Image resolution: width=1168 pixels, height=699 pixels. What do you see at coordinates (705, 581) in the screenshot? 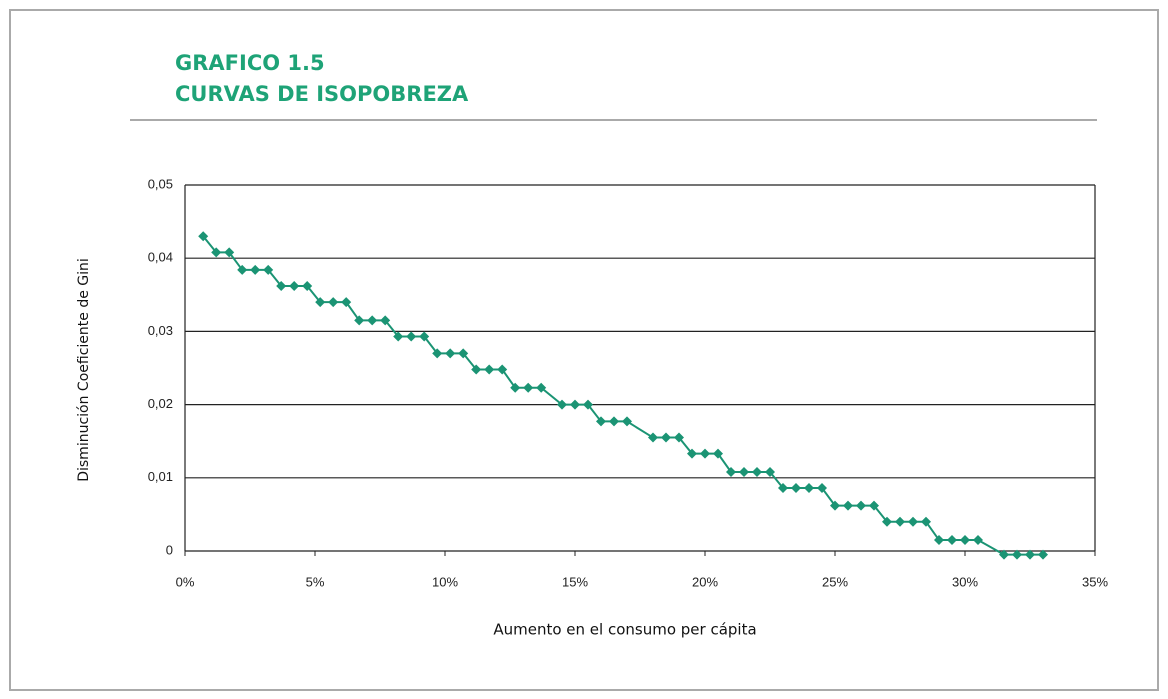
I see `x-tick-label: 20%` at bounding box center [705, 581].